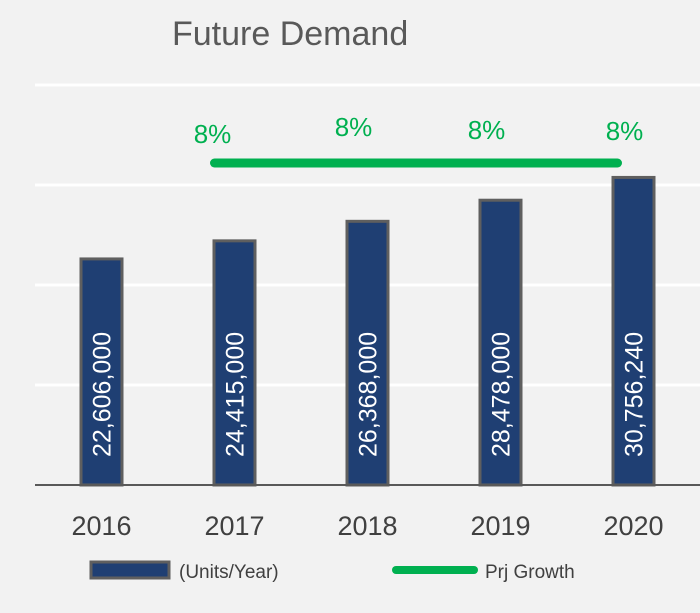  I want to click on bar-value-label: 24,415,000, so click(236, 394).